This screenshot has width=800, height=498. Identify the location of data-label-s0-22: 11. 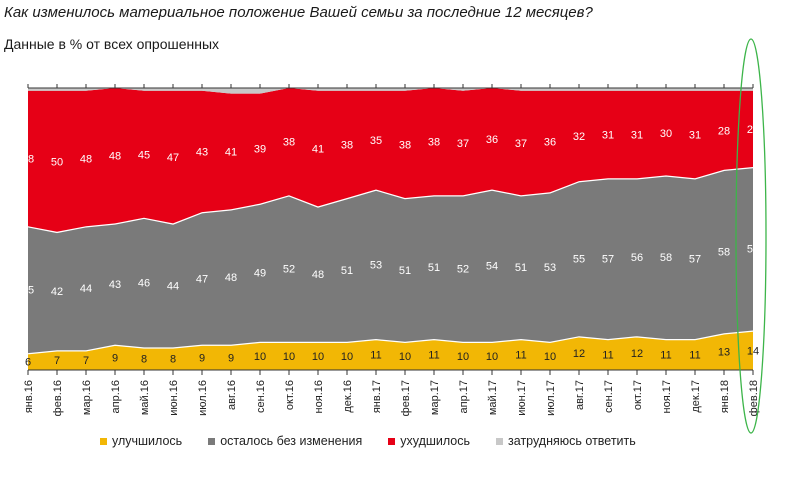
(665, 356).